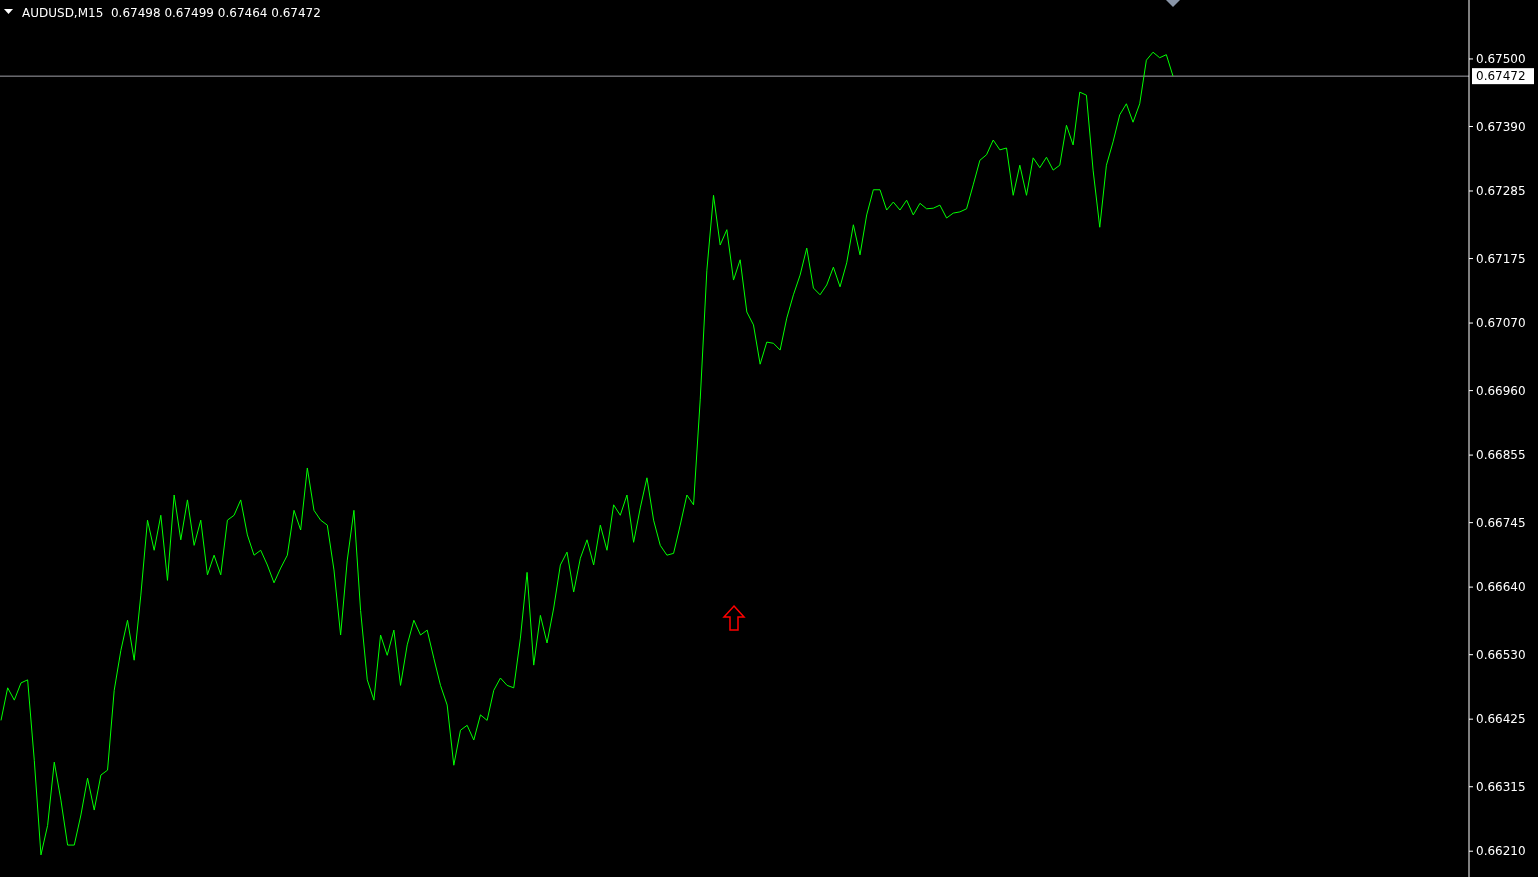 The width and height of the screenshot is (1538, 877). What do you see at coordinates (1501, 455) in the screenshot?
I see `y-tick-label: 0.66855` at bounding box center [1501, 455].